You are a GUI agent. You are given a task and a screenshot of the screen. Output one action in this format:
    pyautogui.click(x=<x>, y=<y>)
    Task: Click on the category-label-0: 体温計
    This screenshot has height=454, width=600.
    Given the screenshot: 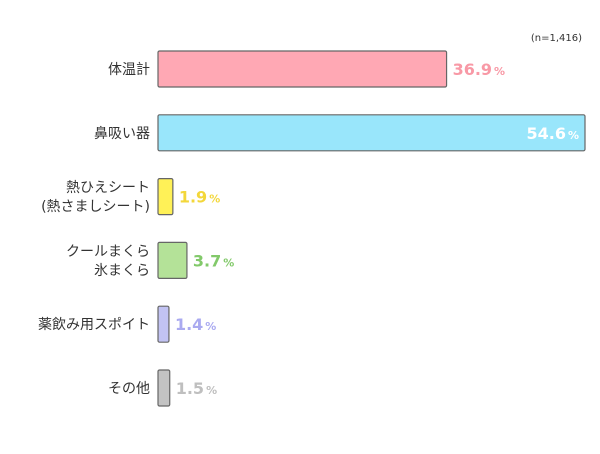 What is the action you would take?
    pyautogui.click(x=129, y=70)
    